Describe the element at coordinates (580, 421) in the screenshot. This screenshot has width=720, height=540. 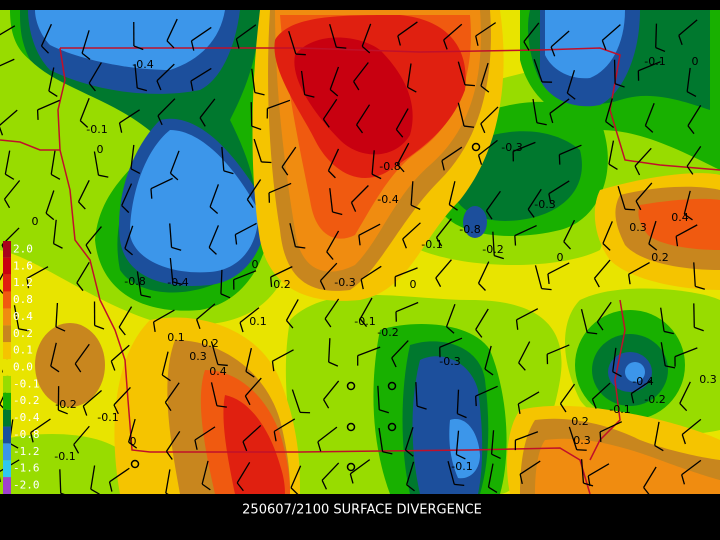
I see `contour-label: 0.2` at that location.